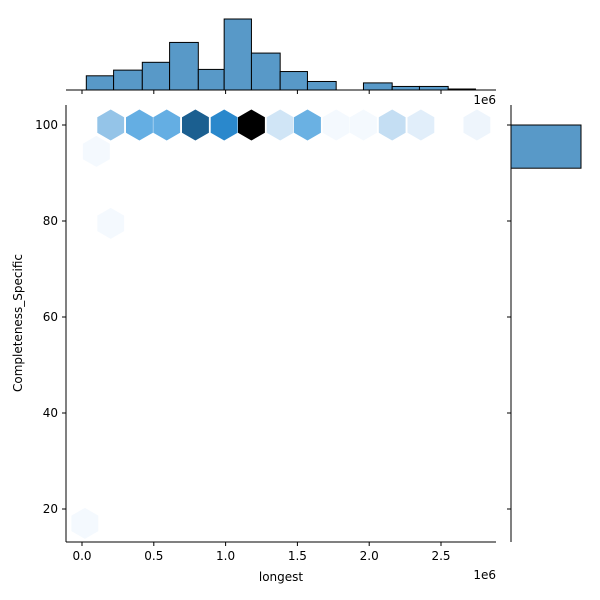 The width and height of the screenshot is (600, 600). Describe the element at coordinates (484, 575) in the screenshot. I see `x-offset-label: 1e6` at that location.